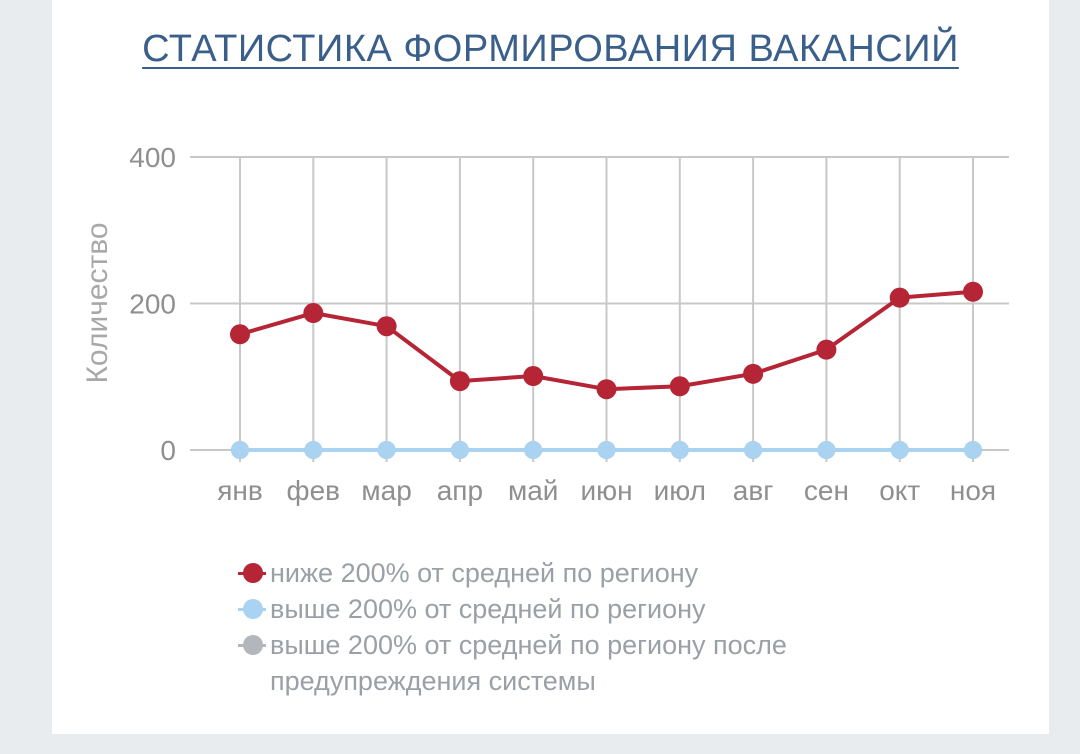  Describe the element at coordinates (826, 490) in the screenshot. I see `x-tick-label: сен` at that location.